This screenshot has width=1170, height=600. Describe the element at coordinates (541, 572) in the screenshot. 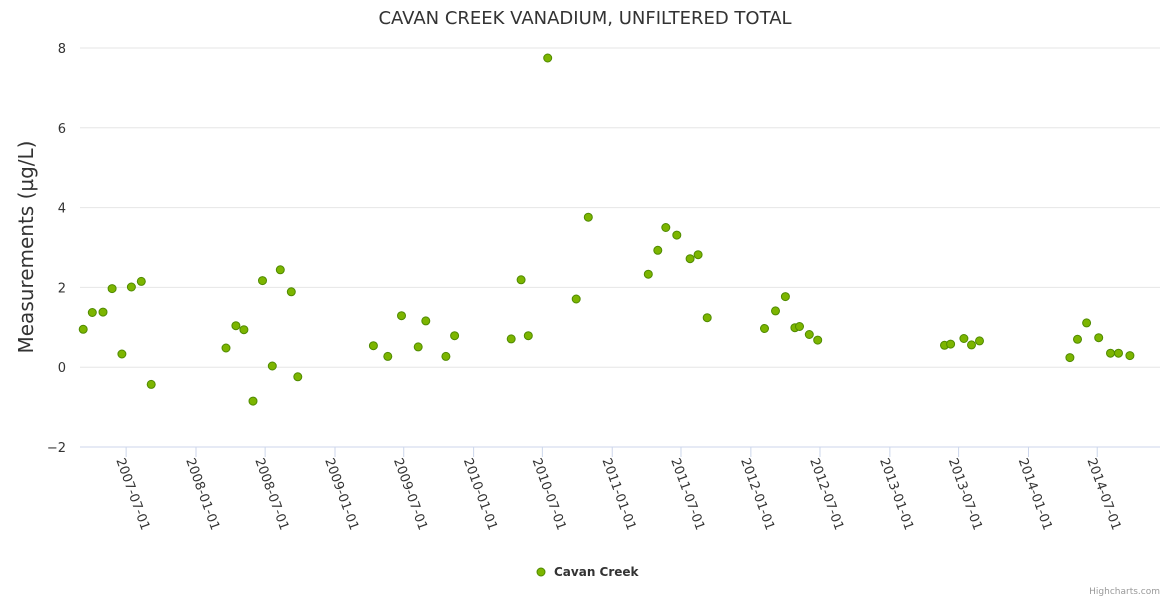

I see `legend-marker` at that location.